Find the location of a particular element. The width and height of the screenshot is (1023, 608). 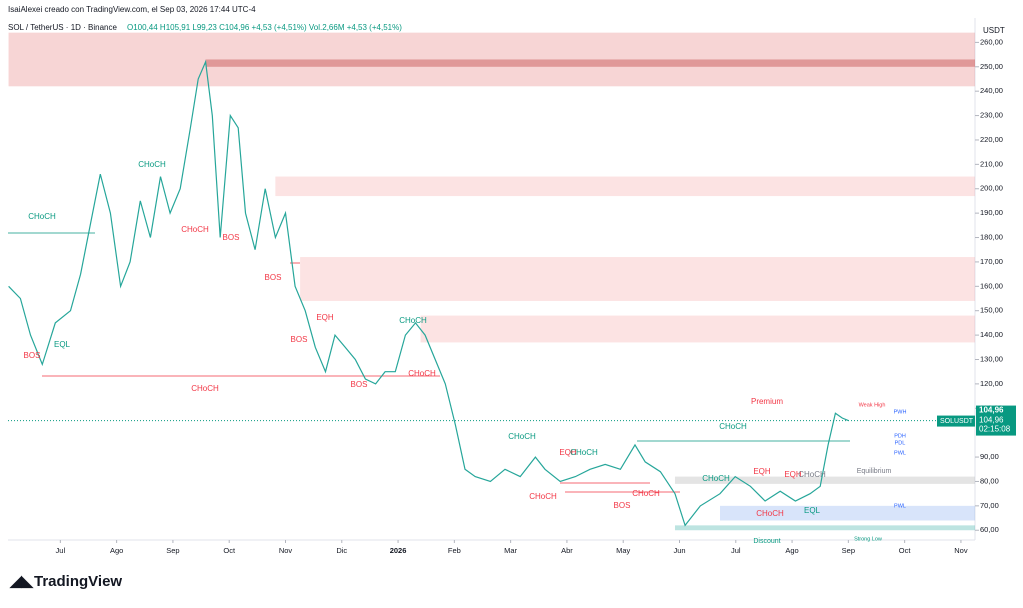

price-tag-bg is located at coordinates (996, 420).